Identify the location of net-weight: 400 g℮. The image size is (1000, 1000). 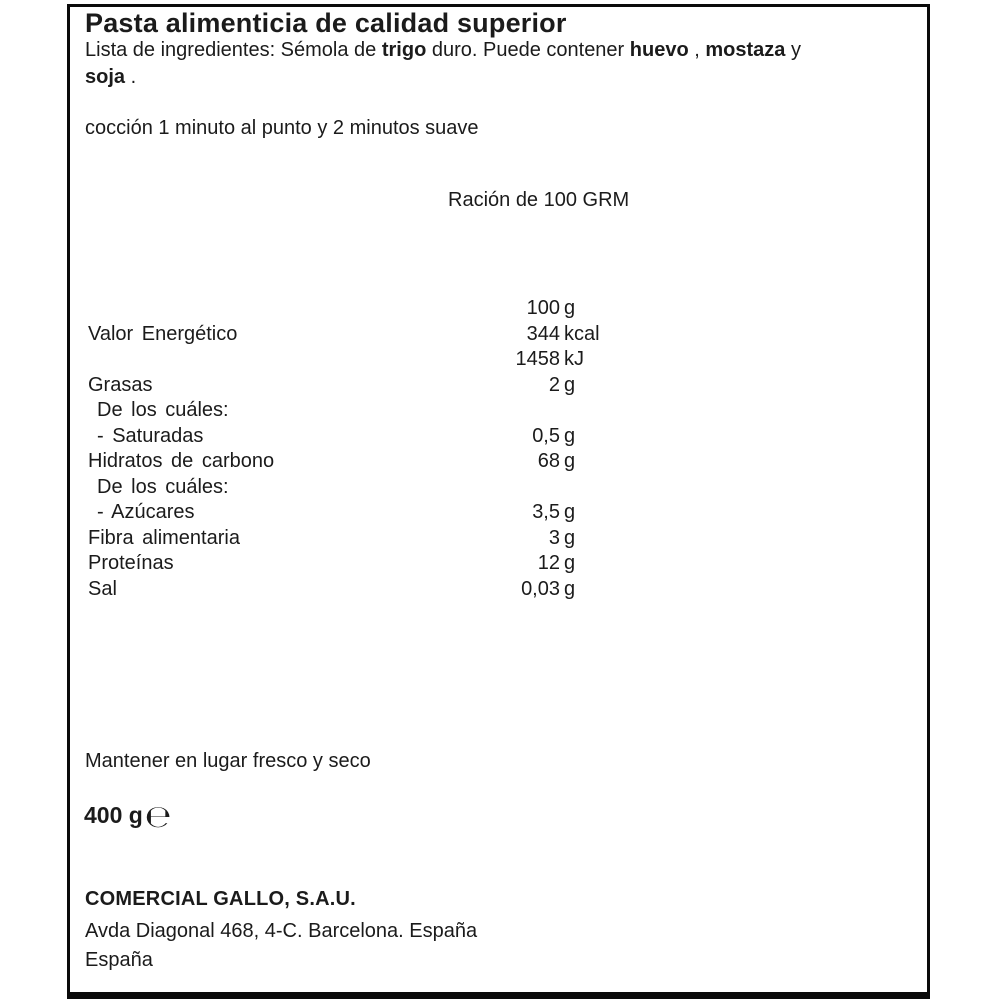
(127, 817).